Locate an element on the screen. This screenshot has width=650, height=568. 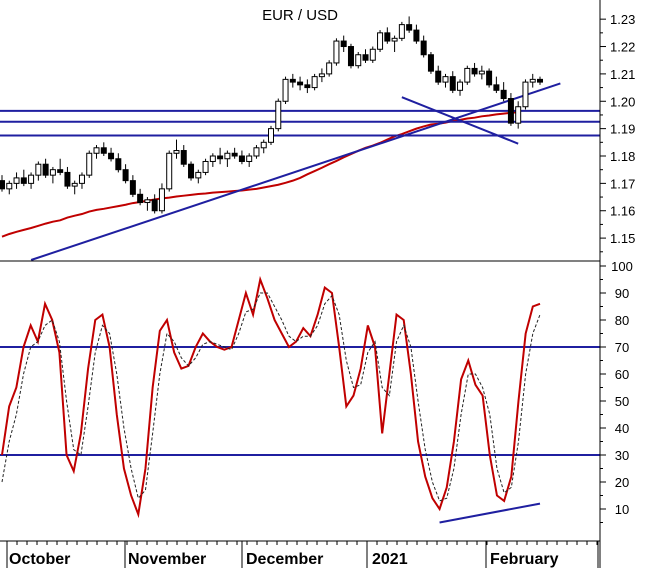
price-tick-label: 1.22 is located at coordinates (622, 47).